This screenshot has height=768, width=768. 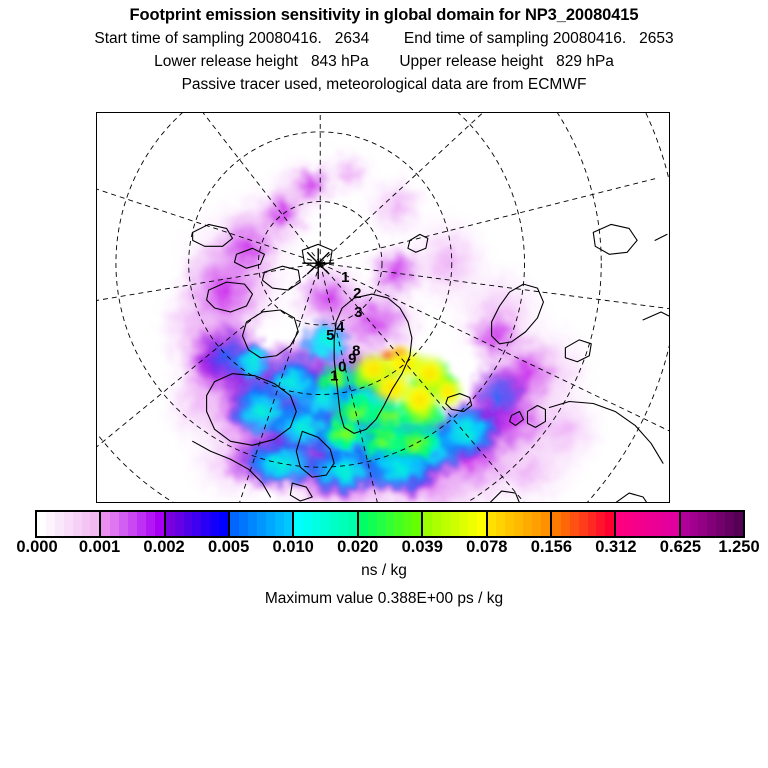 What do you see at coordinates (342, 367) in the screenshot?
I see `trajectory-number-label: 0` at bounding box center [342, 367].